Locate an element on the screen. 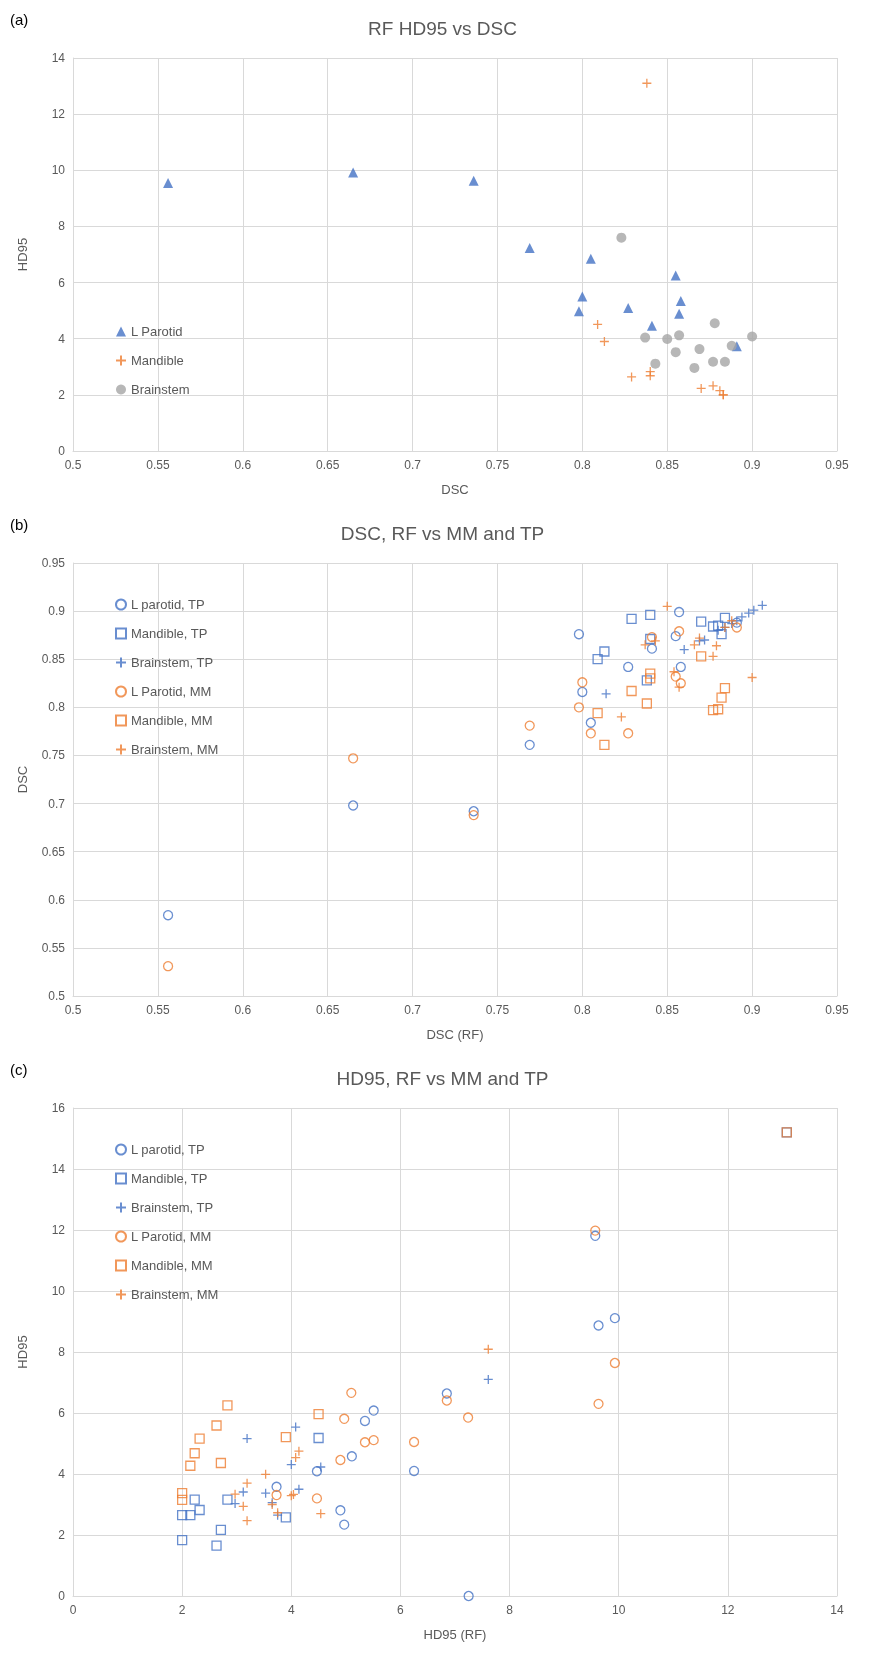 The width and height of the screenshot is (885, 1668). y-tick-label: 0.7 is located at coordinates (57, 803).